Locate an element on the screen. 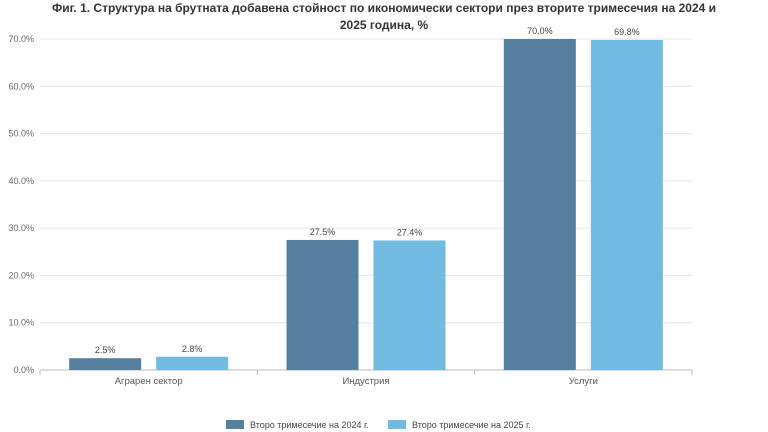 The image size is (768, 432). data-label: 69.8% is located at coordinates (627, 32).